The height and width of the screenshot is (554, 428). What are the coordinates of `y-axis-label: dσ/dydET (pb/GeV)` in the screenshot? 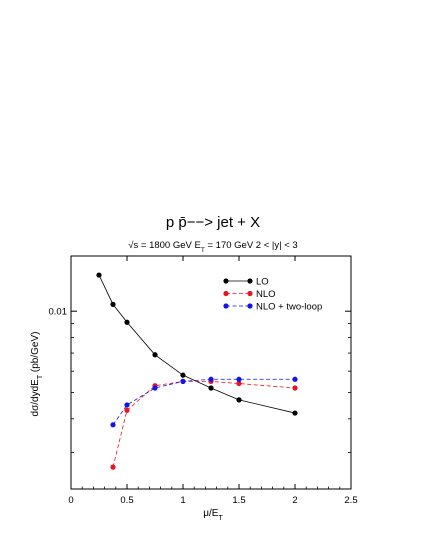 It's located at (37, 374).